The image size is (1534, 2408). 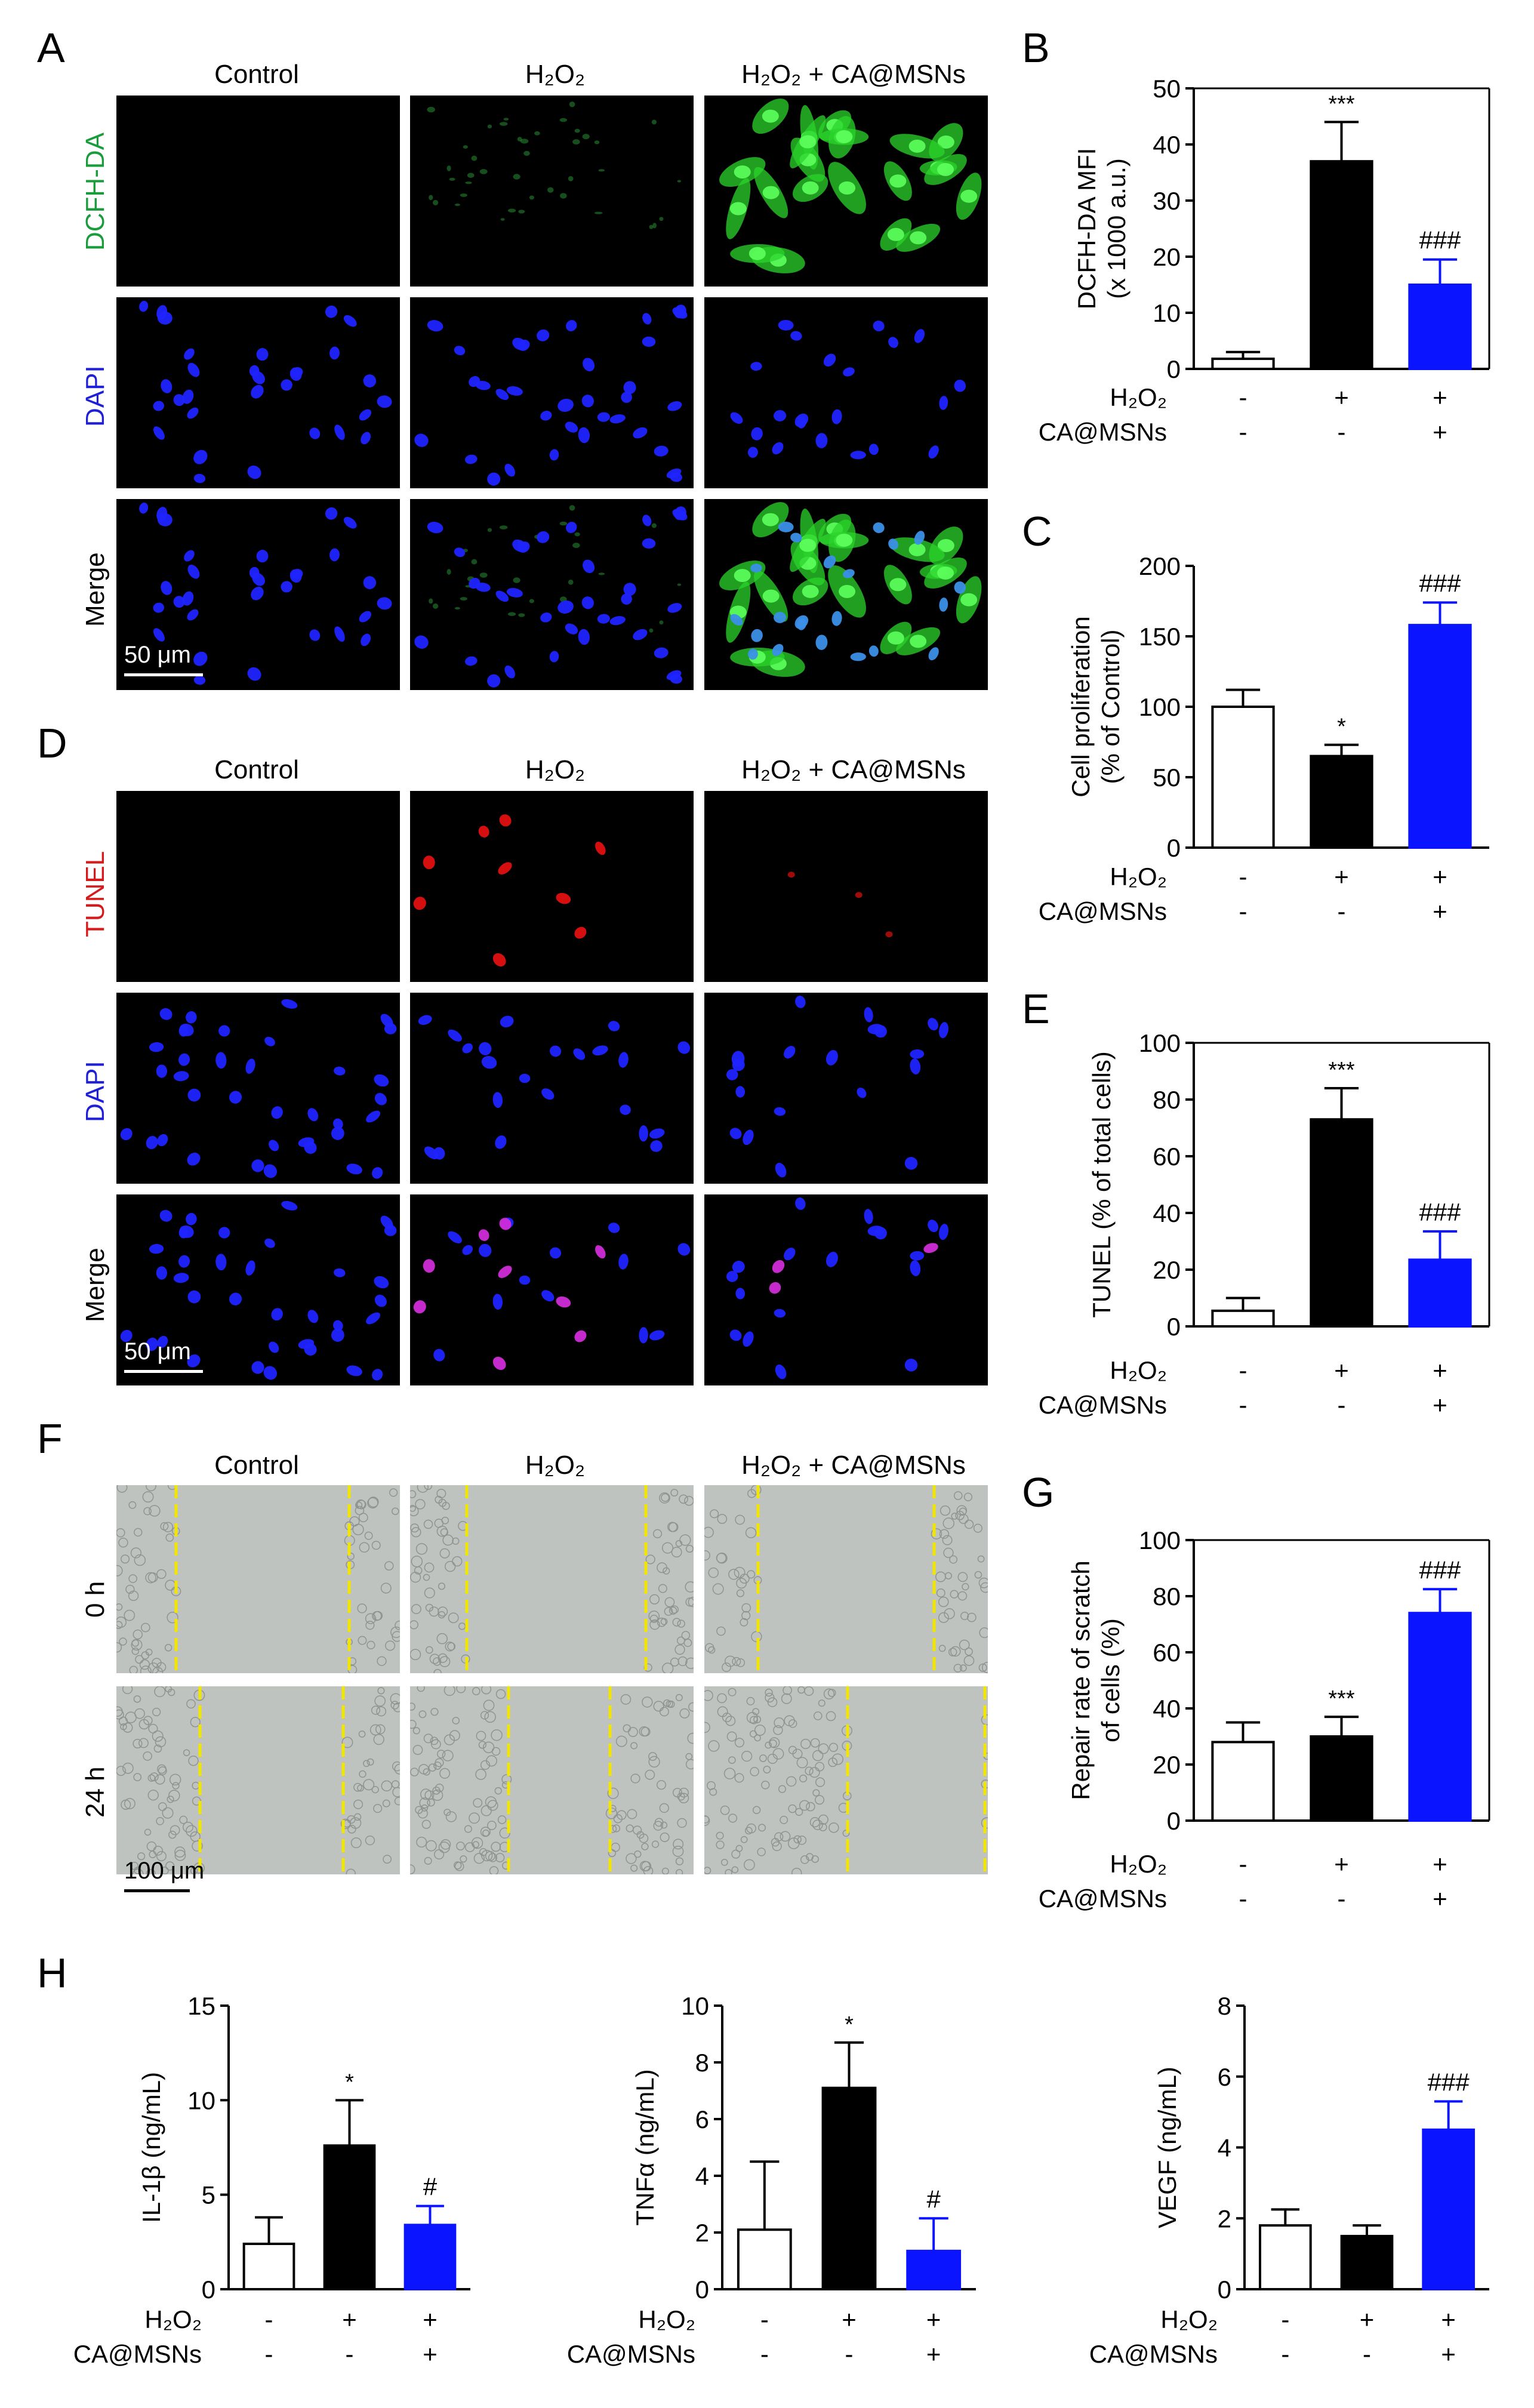 I want to click on chart-g-ca-label: CA@MSNs, so click(x=1103, y=1898).